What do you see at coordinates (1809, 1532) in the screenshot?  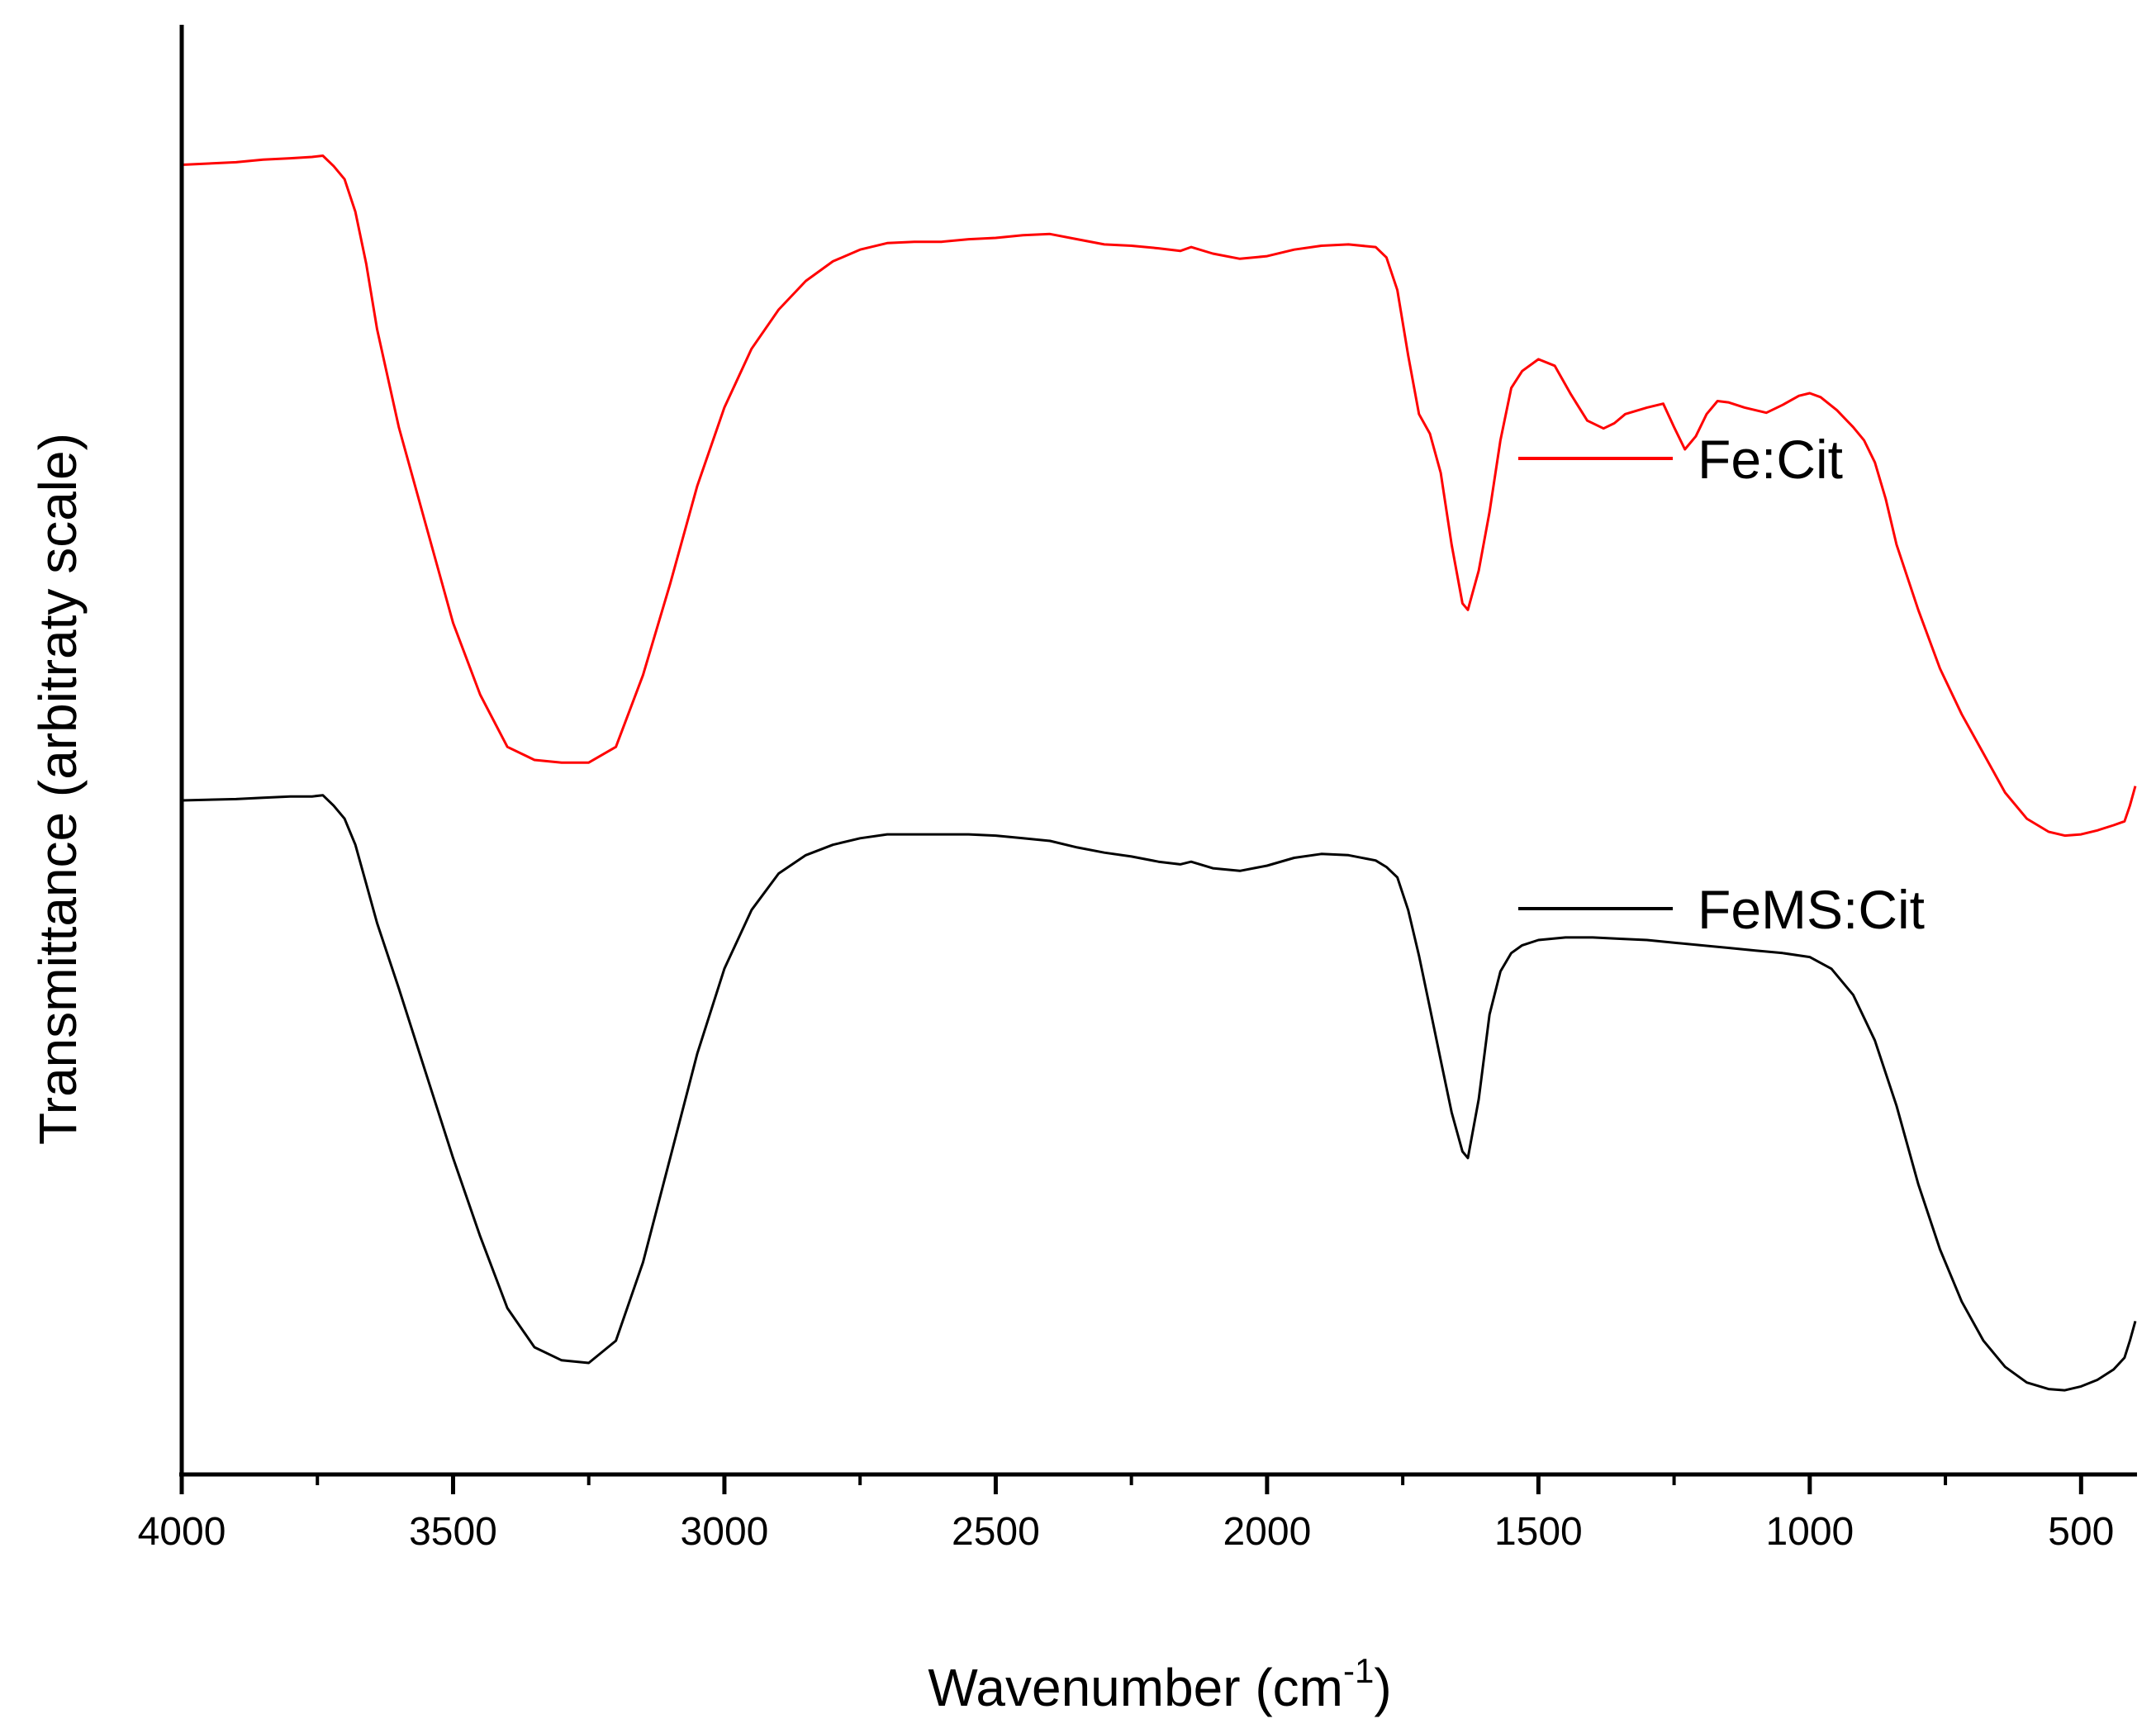 I see `x-tick-label: 1000` at bounding box center [1809, 1532].